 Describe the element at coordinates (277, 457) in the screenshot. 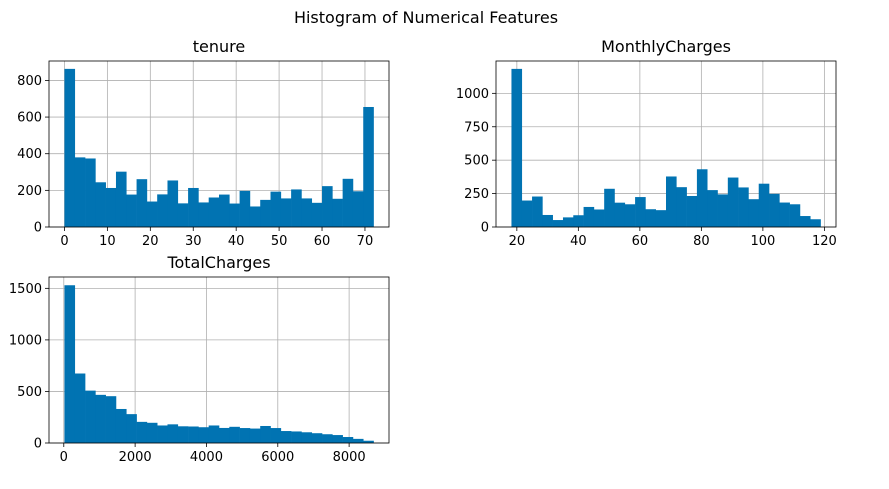

I see `totalcharges-x-tick-label: 6000` at that location.